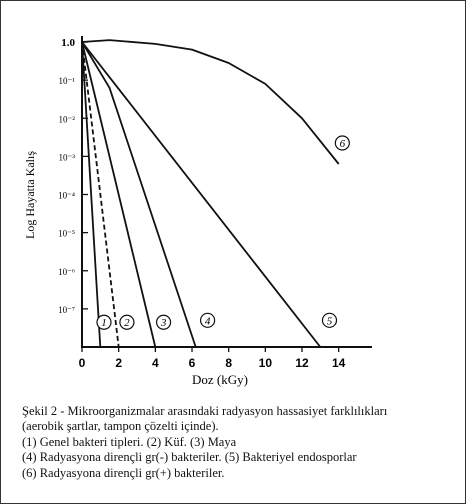 Image resolution: width=466 pixels, height=504 pixels. What do you see at coordinates (228, 363) in the screenshot?
I see `x-tick-label: 8` at bounding box center [228, 363].